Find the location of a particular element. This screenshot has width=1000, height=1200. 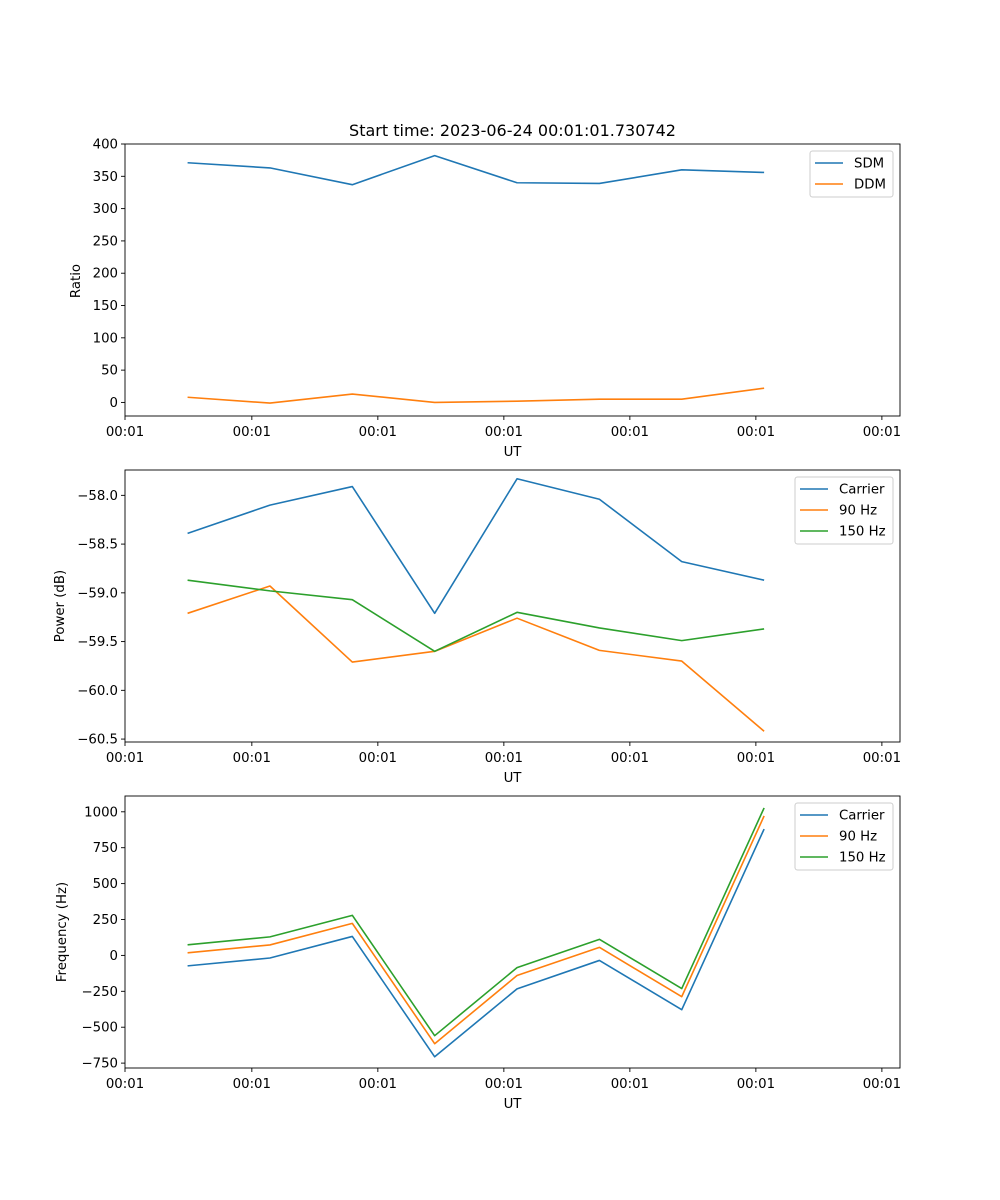

legend-entry: DDM is located at coordinates (870, 185).